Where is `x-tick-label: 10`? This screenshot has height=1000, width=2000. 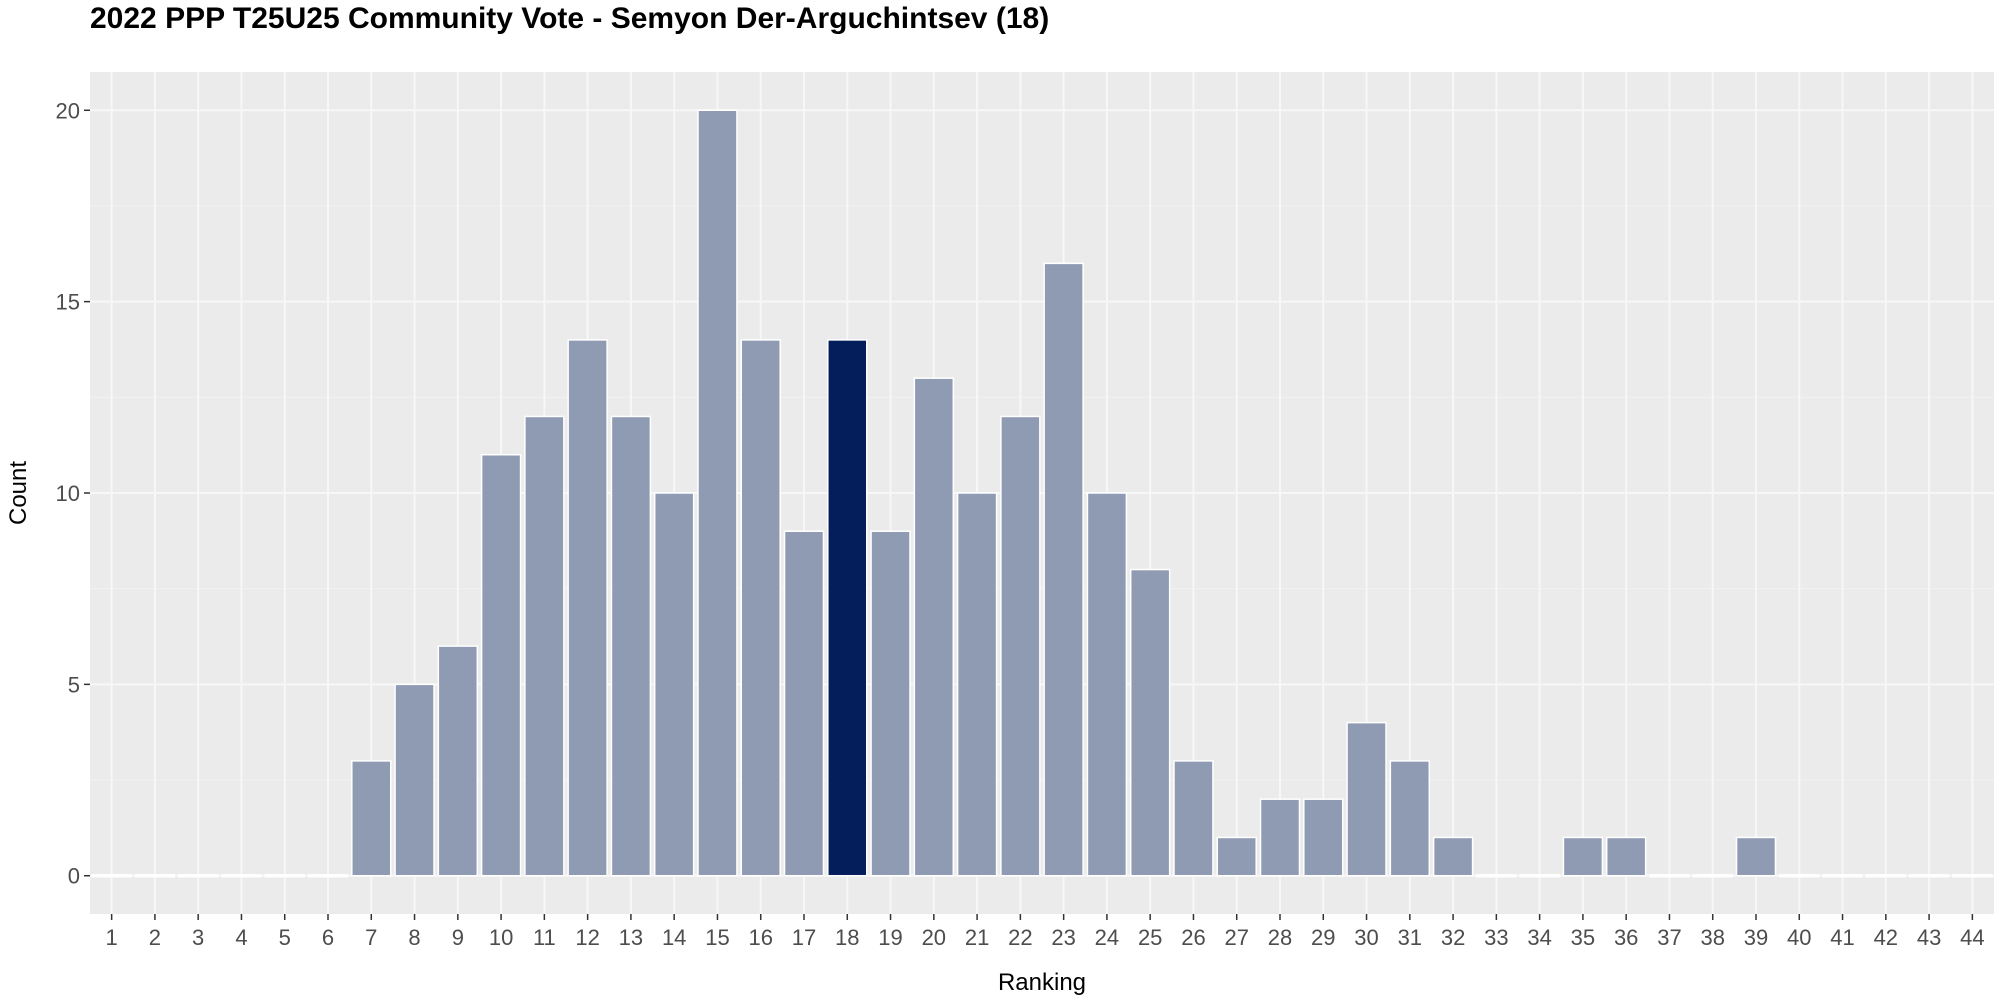
x-tick-label: 10 is located at coordinates (501, 937).